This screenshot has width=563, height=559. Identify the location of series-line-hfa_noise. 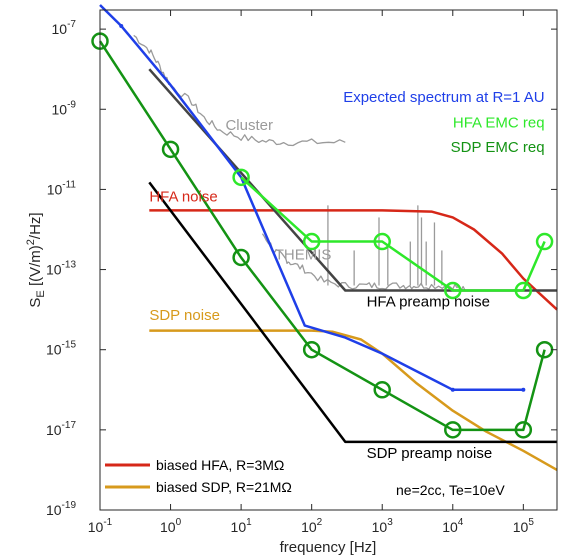
(353, 260).